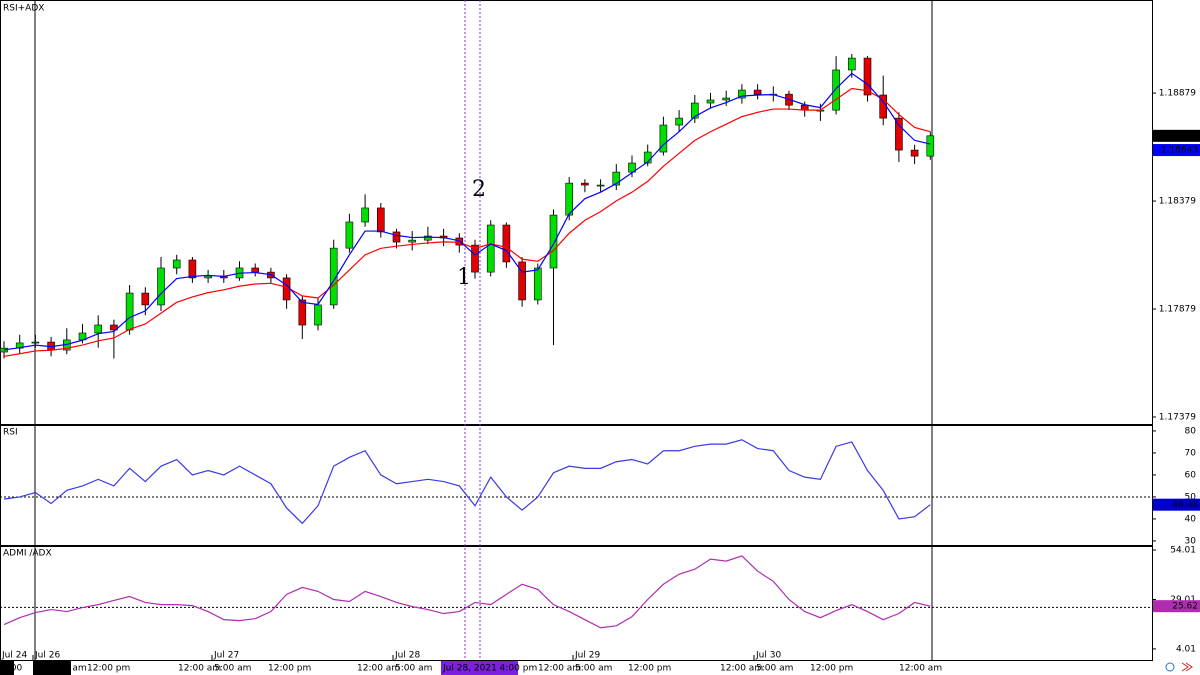 This screenshot has height=675, width=1200. I want to click on adx-value-box, so click(1176, 606).